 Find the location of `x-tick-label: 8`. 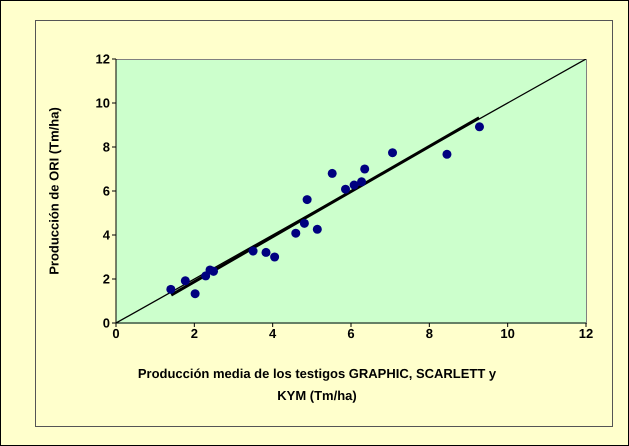

x-tick-label: 8 is located at coordinates (429, 334).